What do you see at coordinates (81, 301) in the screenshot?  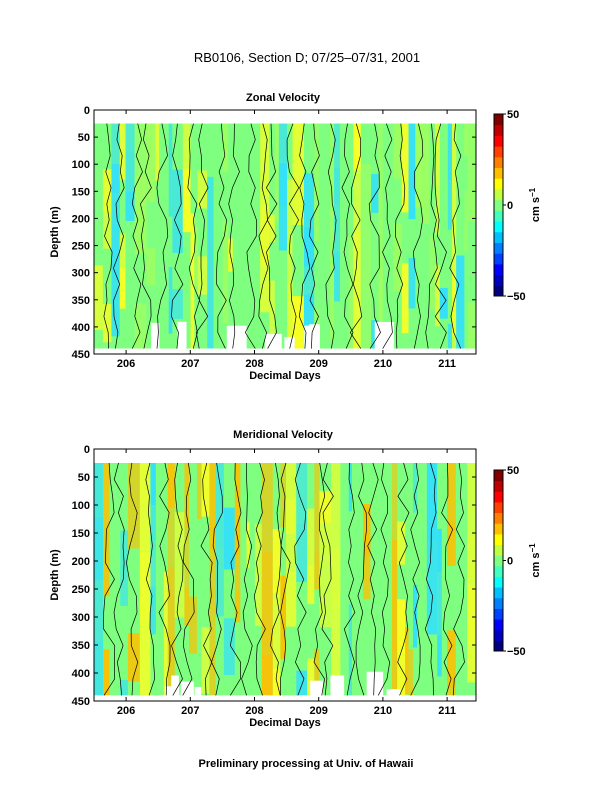 I see `zonal-y-tick-label: 350` at bounding box center [81, 301].